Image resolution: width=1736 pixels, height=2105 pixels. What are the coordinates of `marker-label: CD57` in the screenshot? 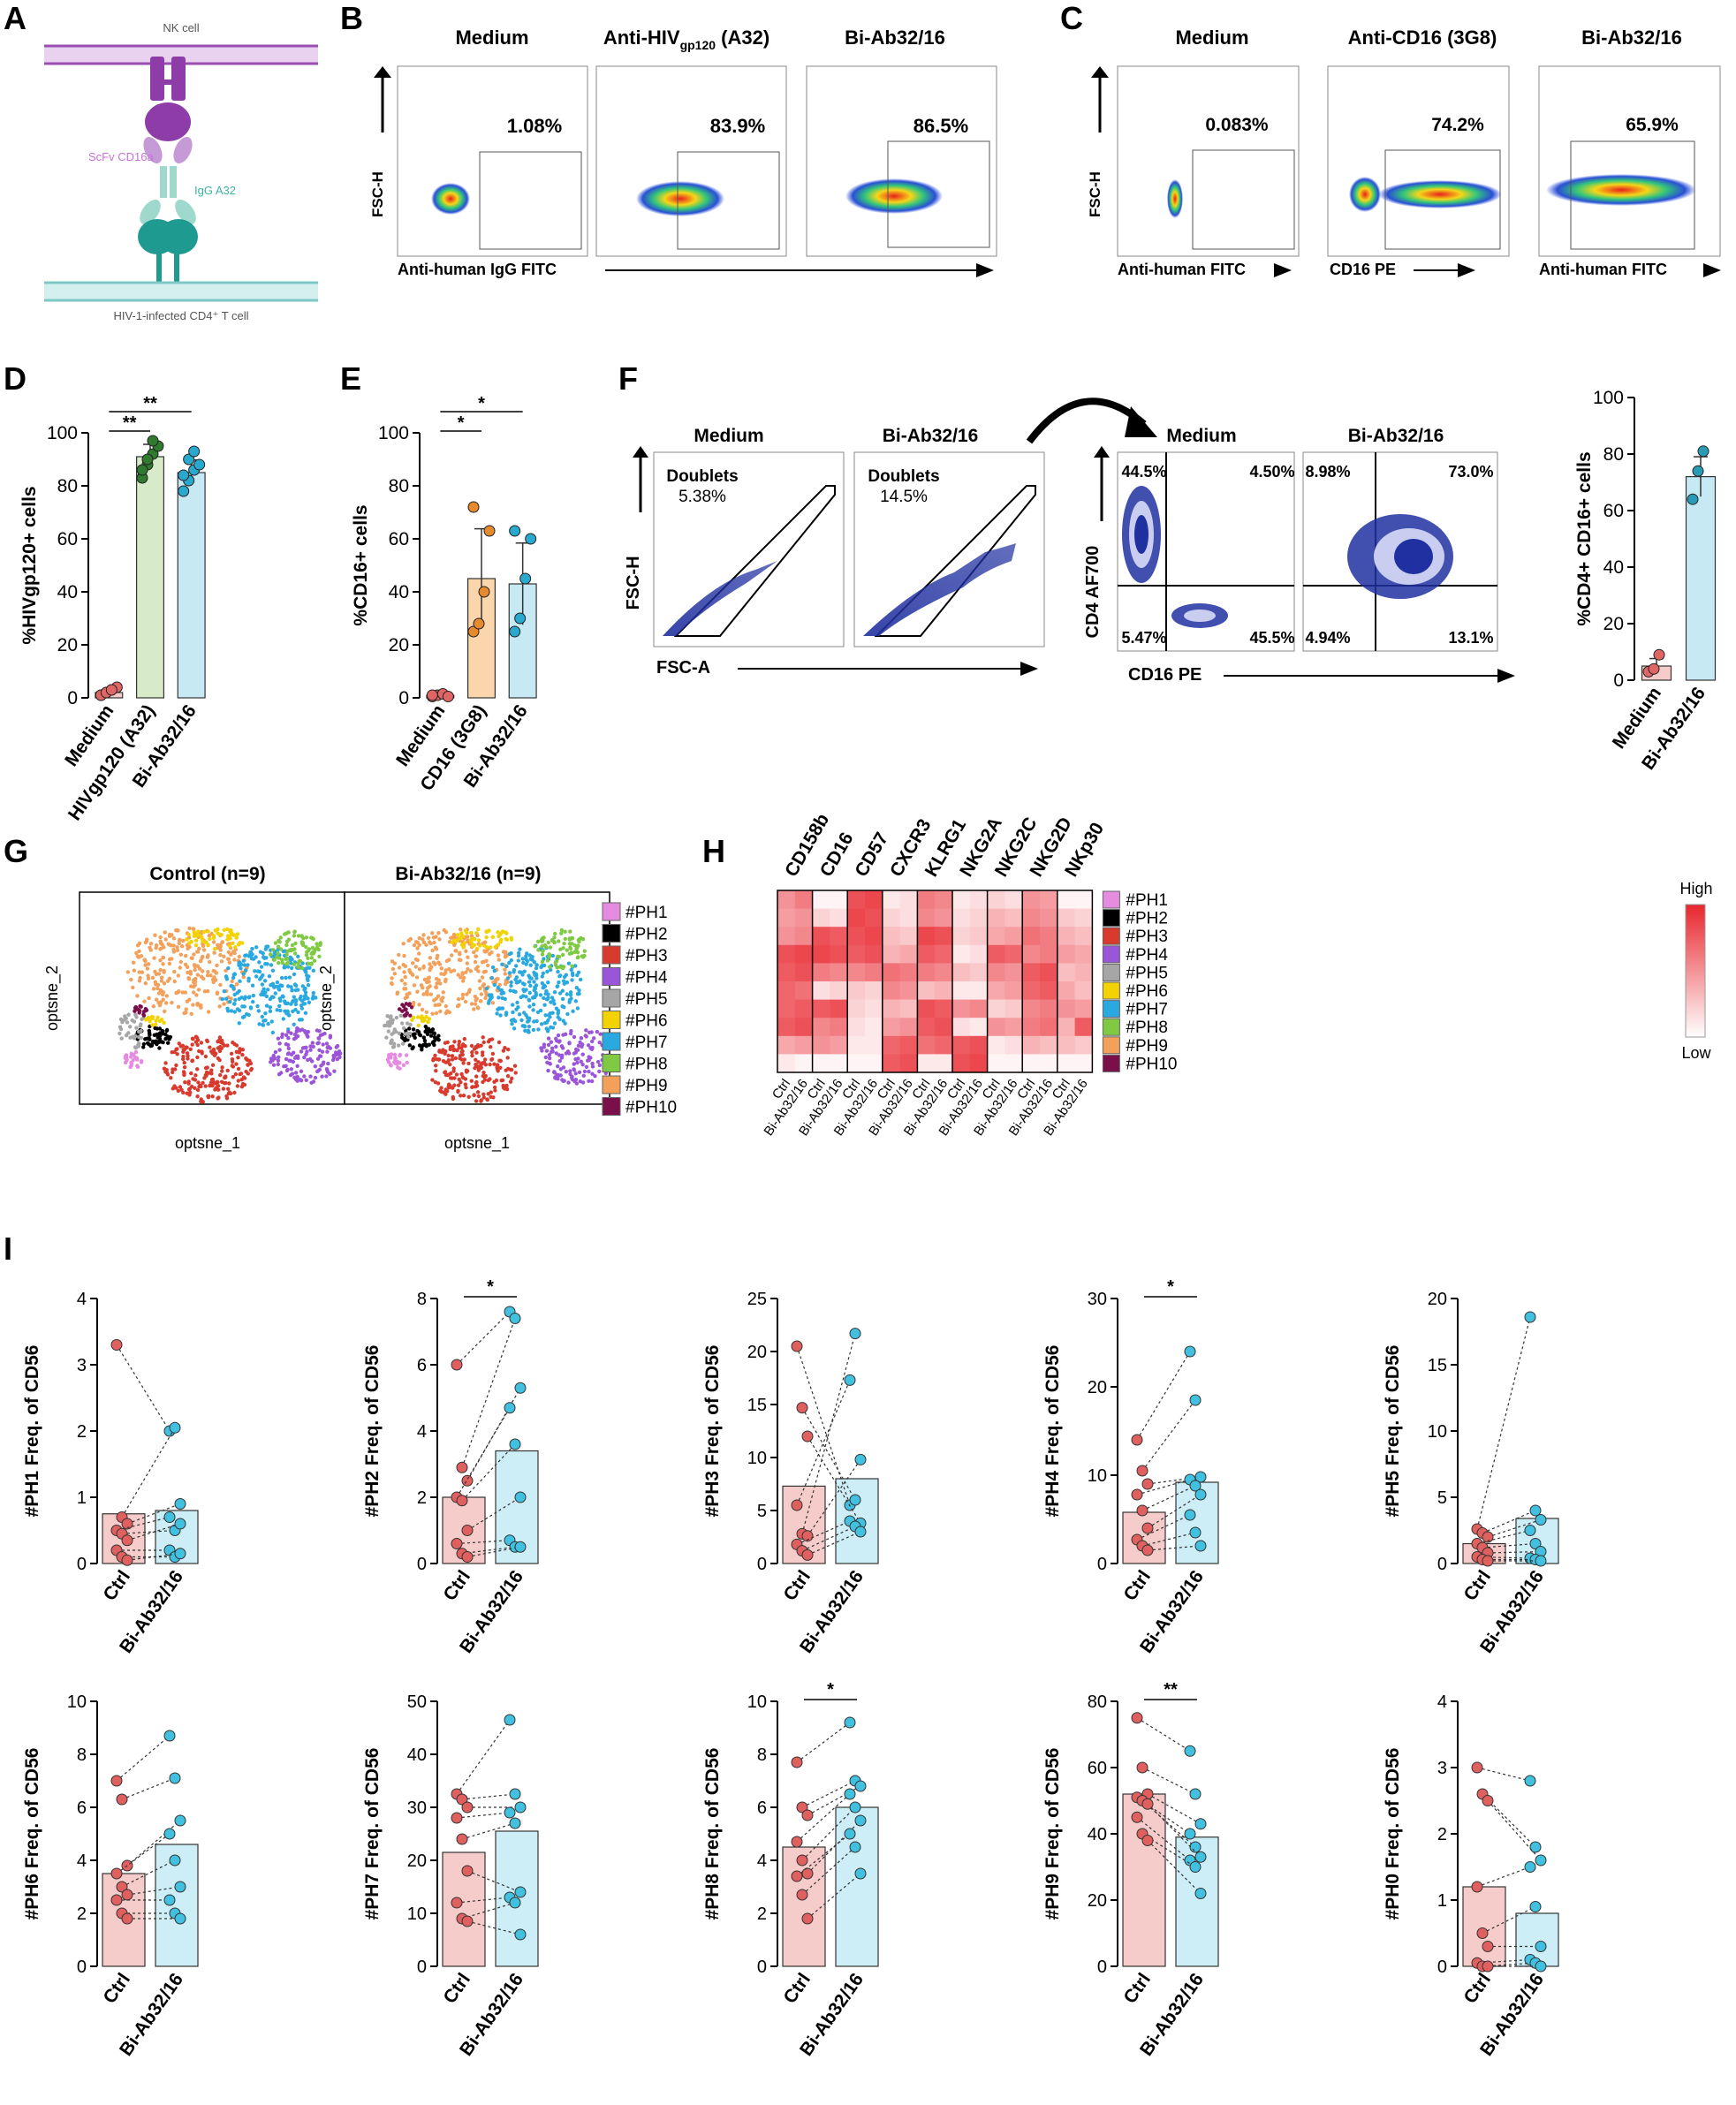 It's located at (871, 854).